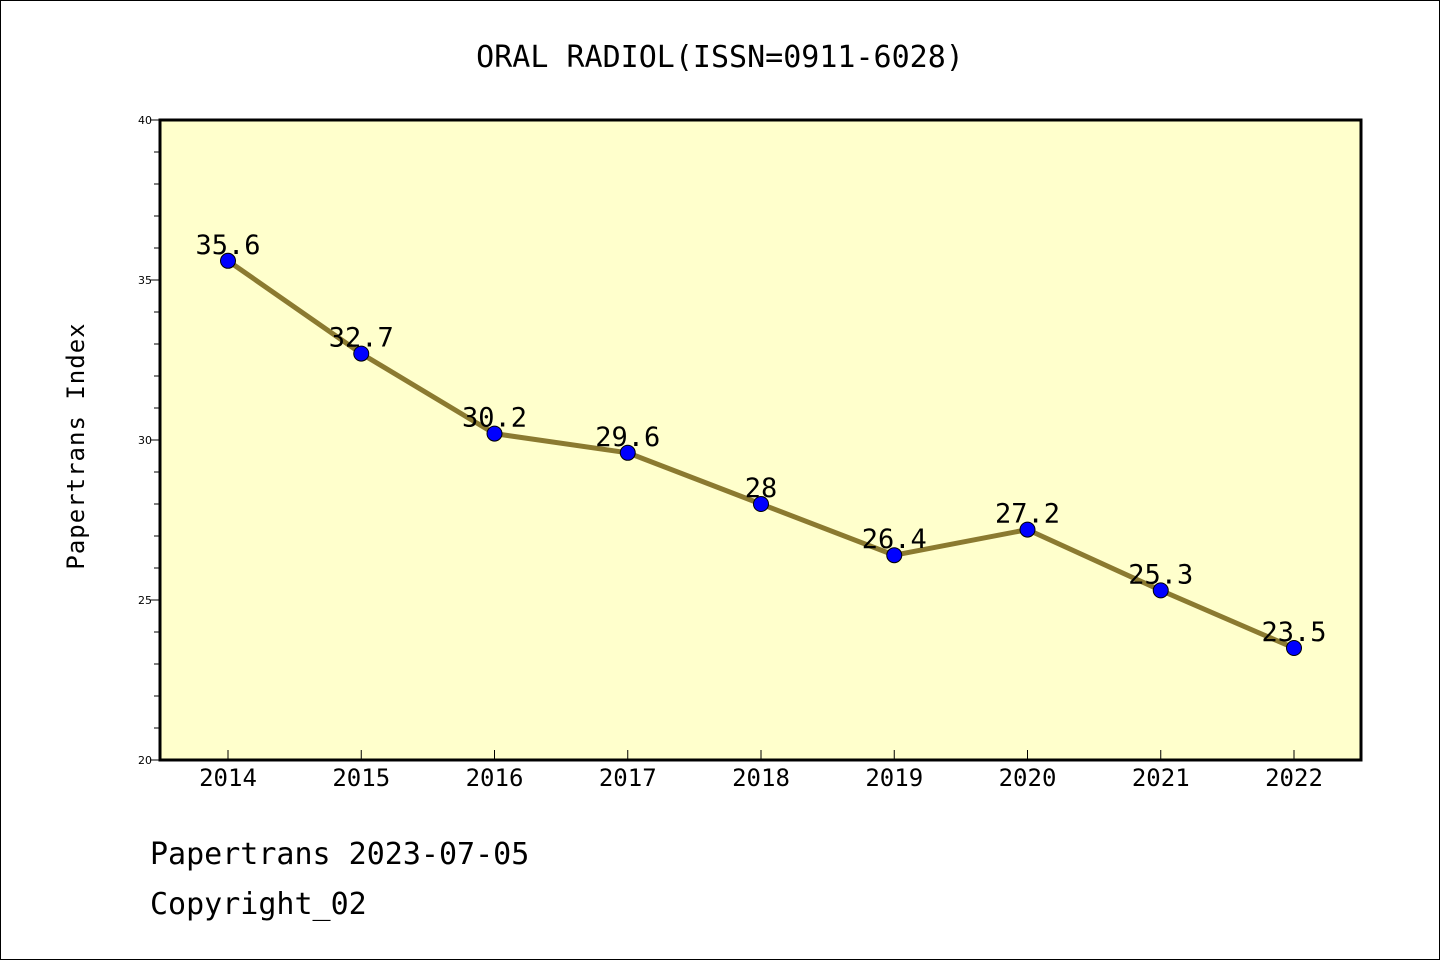  What do you see at coordinates (761, 778) in the screenshot?
I see `x-tick-label: 2018` at bounding box center [761, 778].